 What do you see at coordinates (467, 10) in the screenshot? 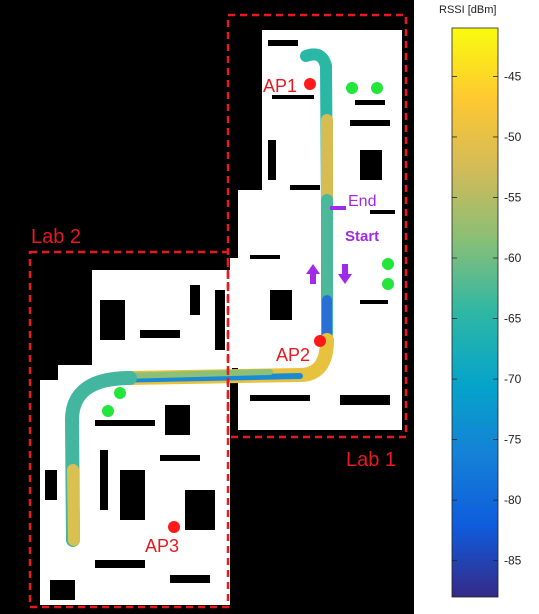
I see `colorbar-title: RSSI [dBm]` at bounding box center [467, 10].